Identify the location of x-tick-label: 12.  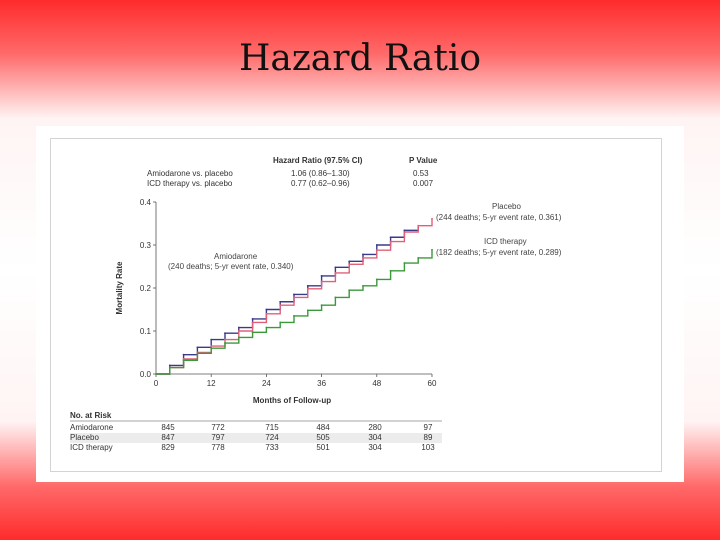
(211, 383).